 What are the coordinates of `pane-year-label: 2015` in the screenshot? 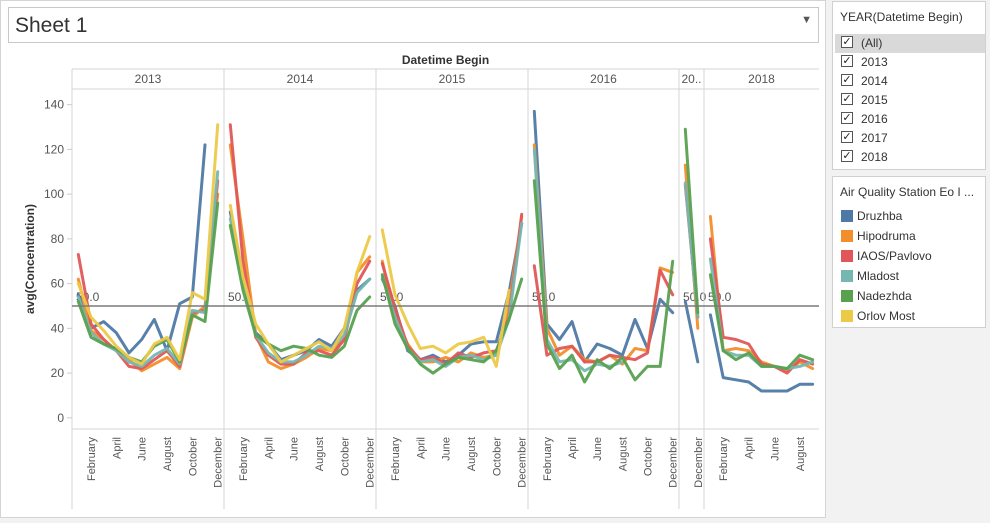 It's located at (452, 79).